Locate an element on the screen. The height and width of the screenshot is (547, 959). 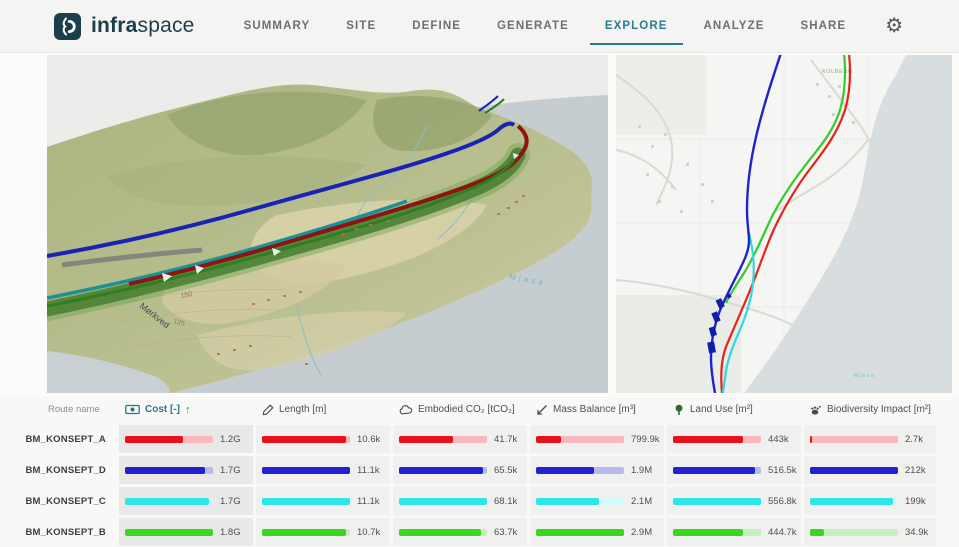
metric-cell: 212k is located at coordinates (870, 470).